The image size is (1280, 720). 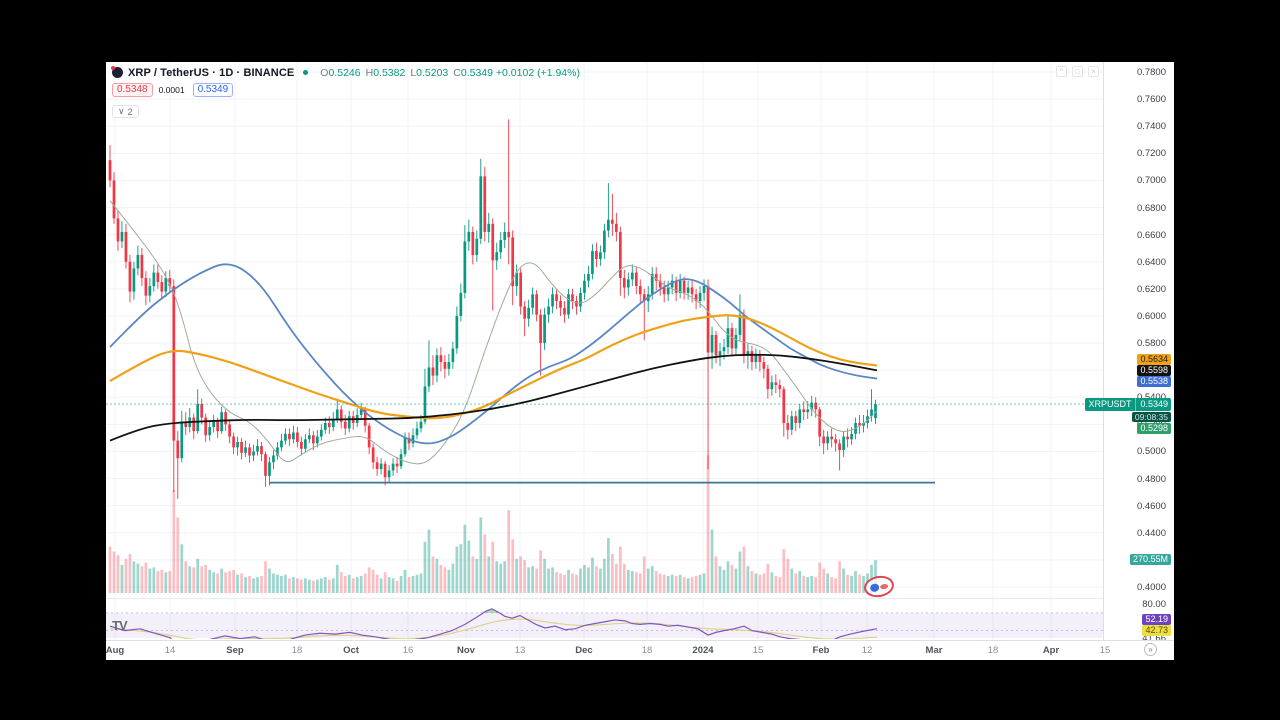 I want to click on ma9-price-label: 0.5298, so click(x=1154, y=428).